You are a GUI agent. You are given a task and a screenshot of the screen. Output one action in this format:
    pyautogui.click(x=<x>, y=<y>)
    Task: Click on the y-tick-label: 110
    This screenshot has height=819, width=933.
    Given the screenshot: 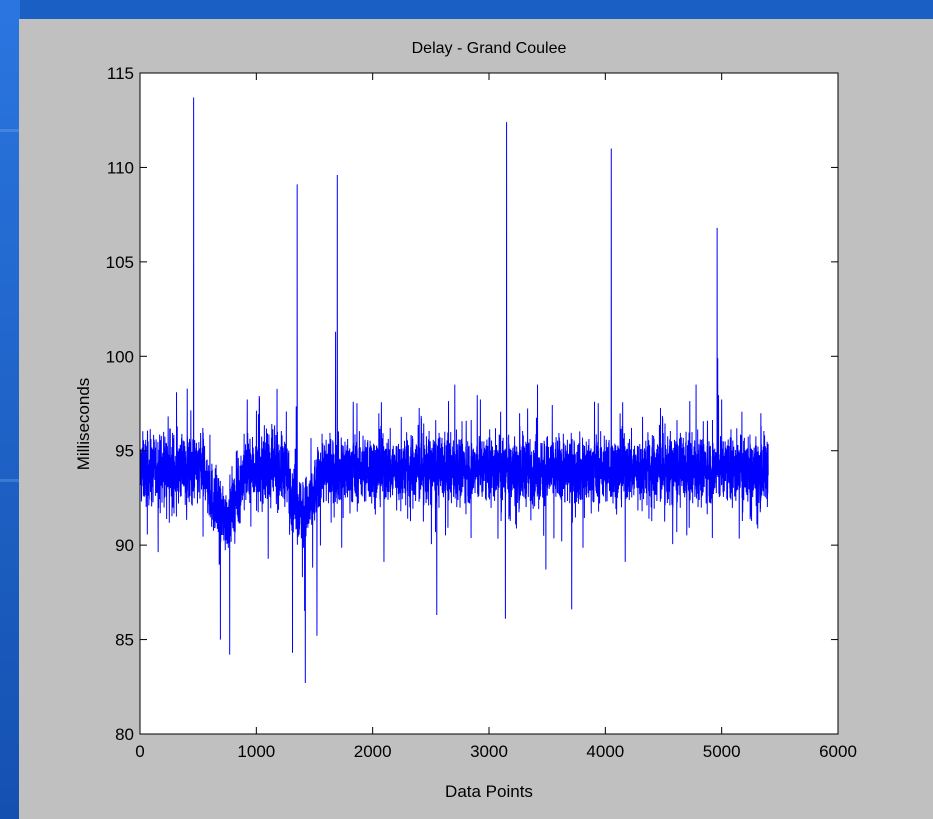 What is the action you would take?
    pyautogui.click(x=120, y=167)
    